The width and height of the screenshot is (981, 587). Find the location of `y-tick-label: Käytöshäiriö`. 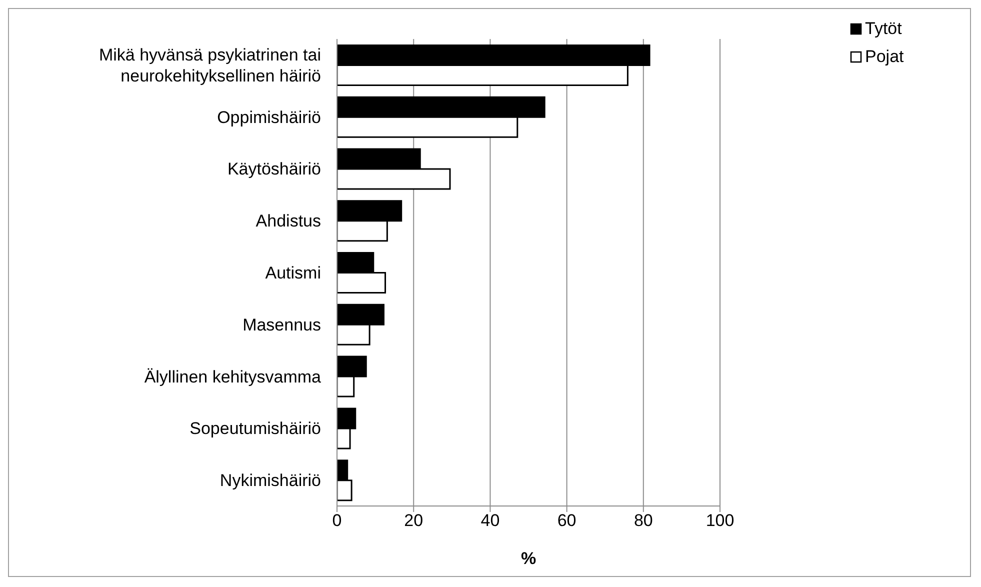

y-tick-label: Käytöshäiriö is located at coordinates (274, 168).